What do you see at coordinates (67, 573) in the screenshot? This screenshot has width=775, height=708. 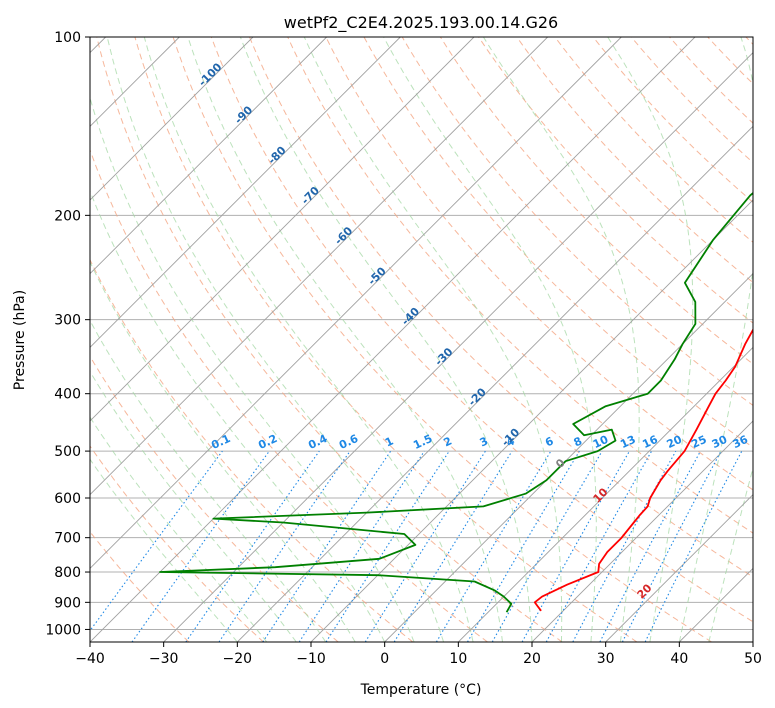 I see `y-tick-label: 800` at bounding box center [67, 573].